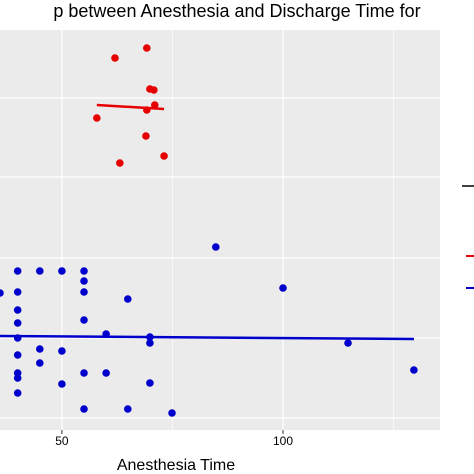 The height and width of the screenshot is (474, 474). What do you see at coordinates (283, 441) in the screenshot?
I see `x-tick-label: 100` at bounding box center [283, 441].